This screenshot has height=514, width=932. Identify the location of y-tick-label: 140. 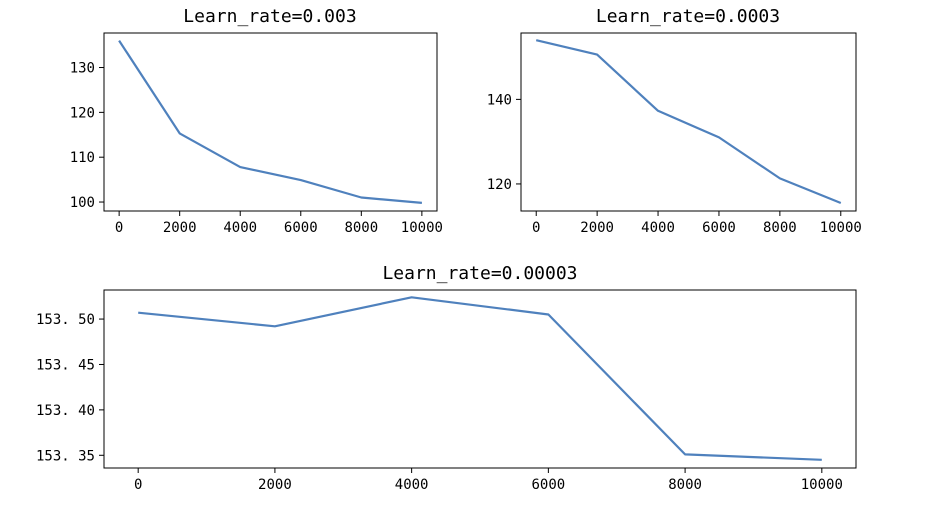
(499, 100).